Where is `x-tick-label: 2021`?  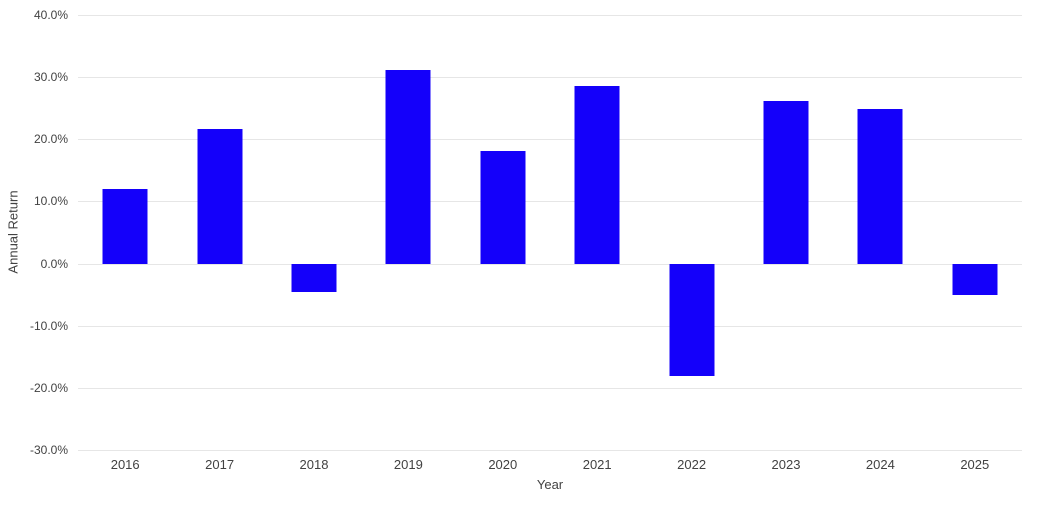 x-tick-label: 2021 is located at coordinates (597, 464).